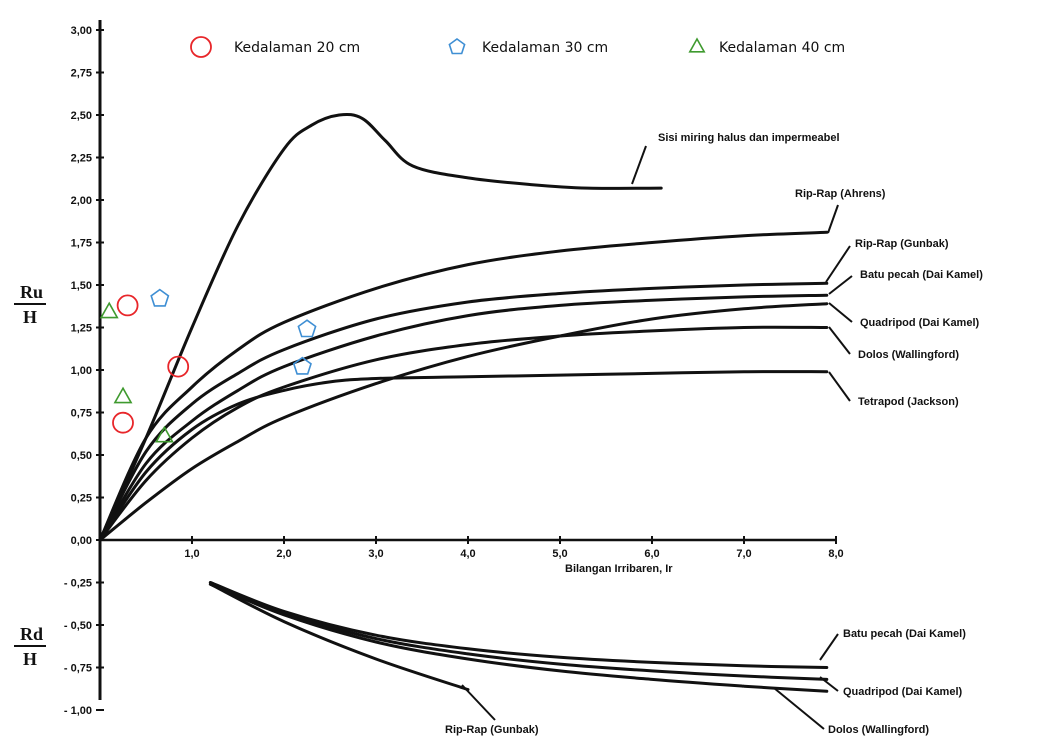  Describe the element at coordinates (545, 48) in the screenshot. I see `legend-label: Kedalaman 30 cm` at that location.